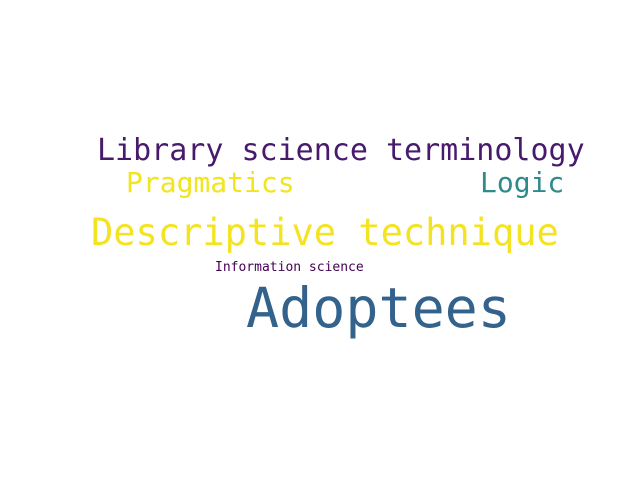  I want to click on word-information-science: Information science, so click(289, 267).